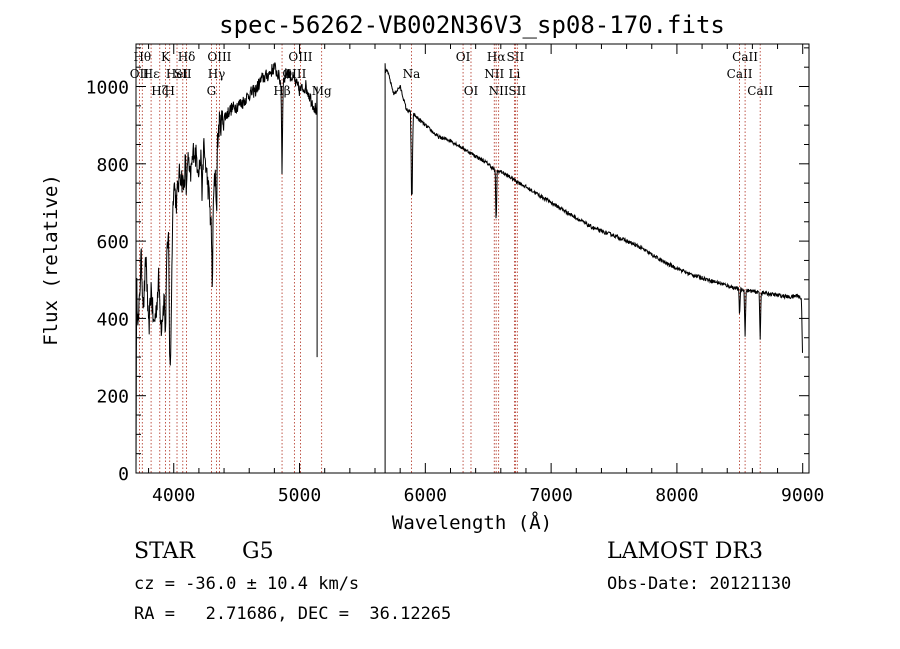 The height and width of the screenshot is (649, 900). What do you see at coordinates (425, 495) in the screenshot?
I see `x-tick-label: 6000` at bounding box center [425, 495].